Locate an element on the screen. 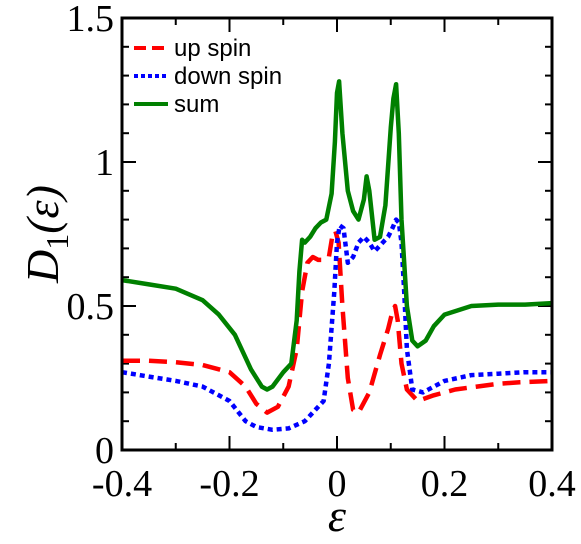 This screenshot has width=581, height=544. legend-label: sum is located at coordinates (196, 104).